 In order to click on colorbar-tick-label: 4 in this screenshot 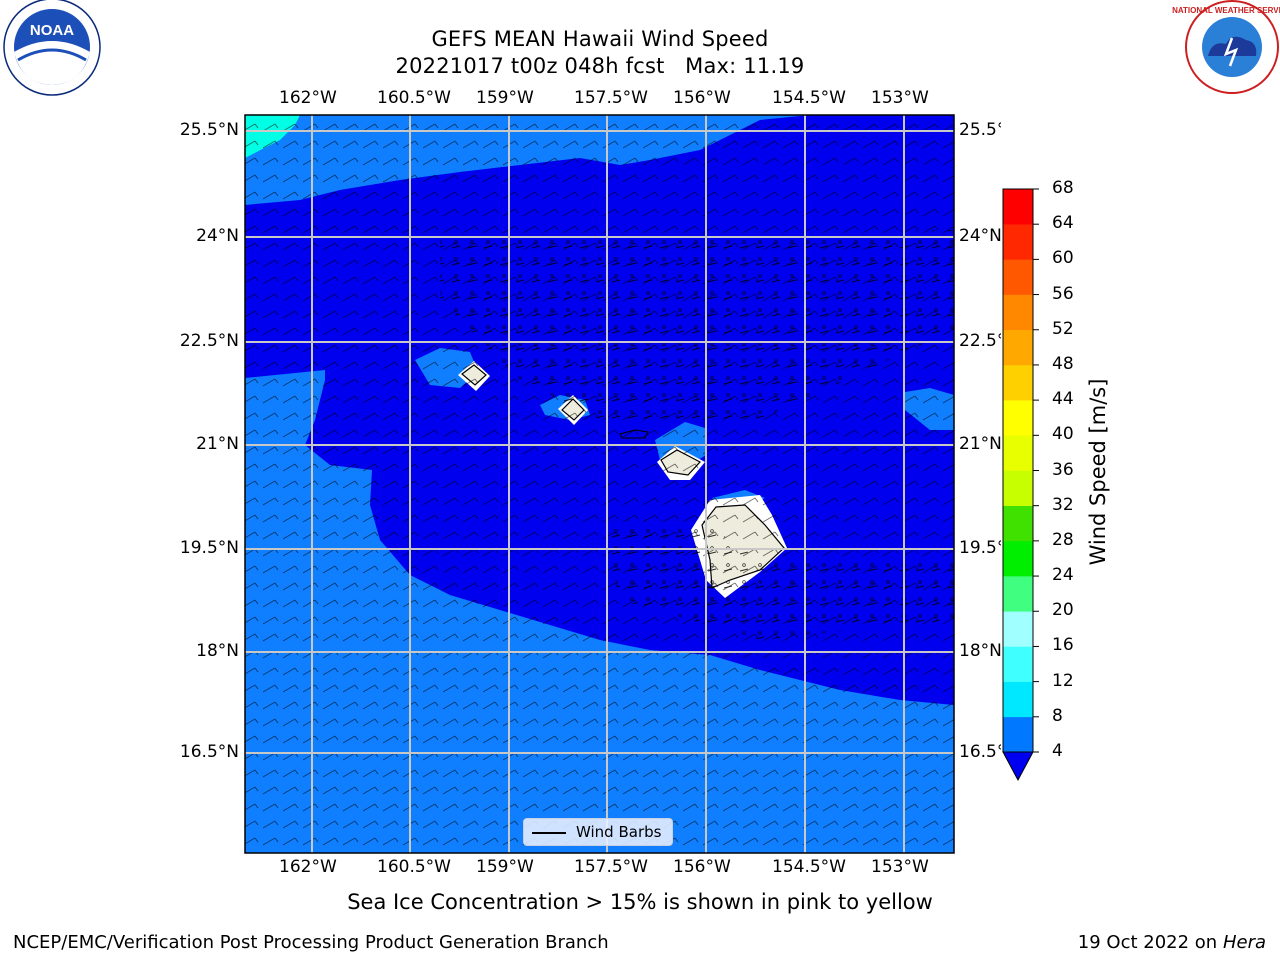, I will do `click(1057, 751)`.